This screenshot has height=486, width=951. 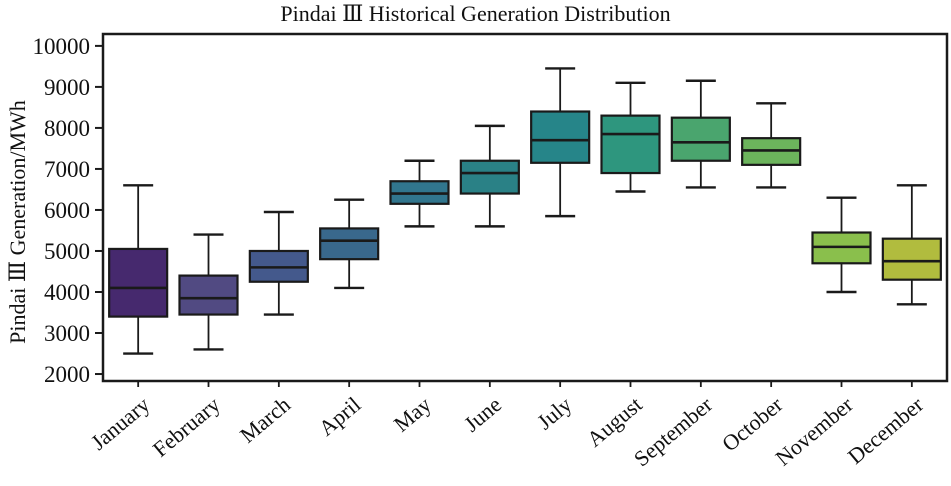 I want to click on y-tick-label: 9000, so click(x=67, y=87).